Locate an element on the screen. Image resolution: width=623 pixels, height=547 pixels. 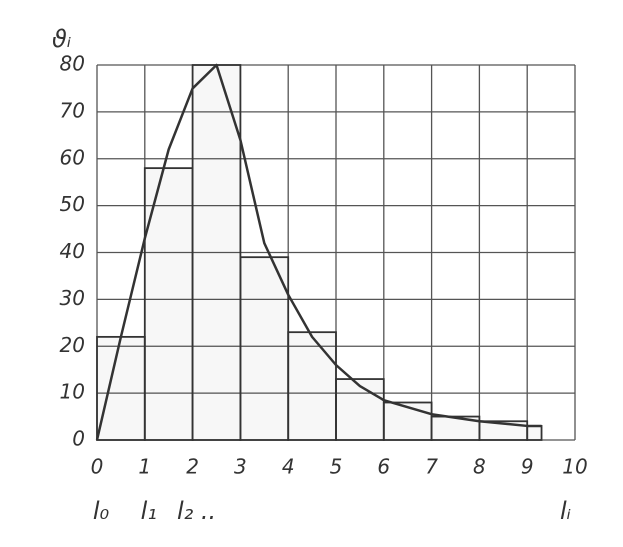
interval-label: l₁ is located at coordinates (149, 511).